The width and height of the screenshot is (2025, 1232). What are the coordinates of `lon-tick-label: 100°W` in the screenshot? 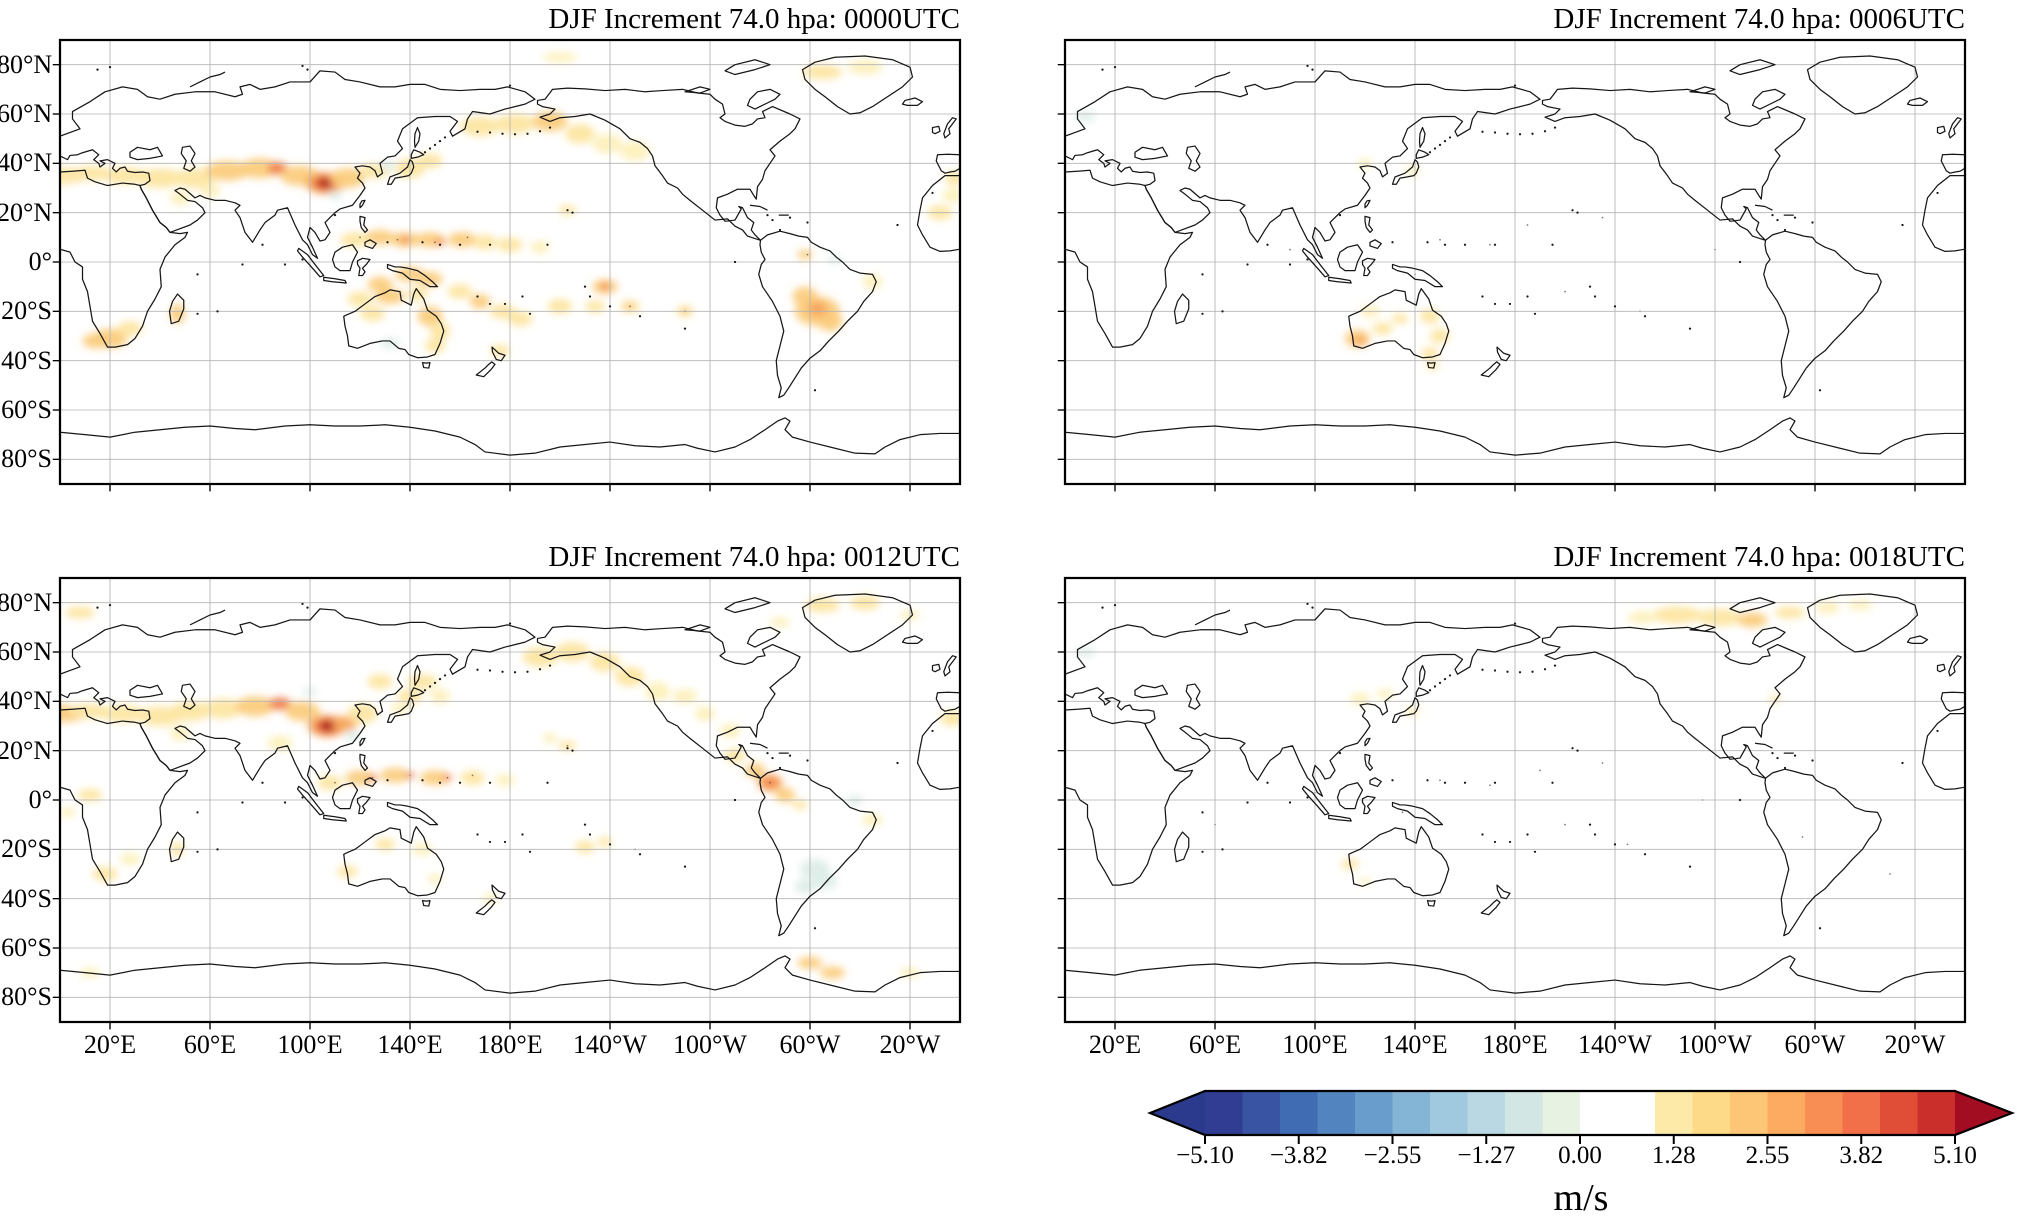 It's located at (1715, 1044).